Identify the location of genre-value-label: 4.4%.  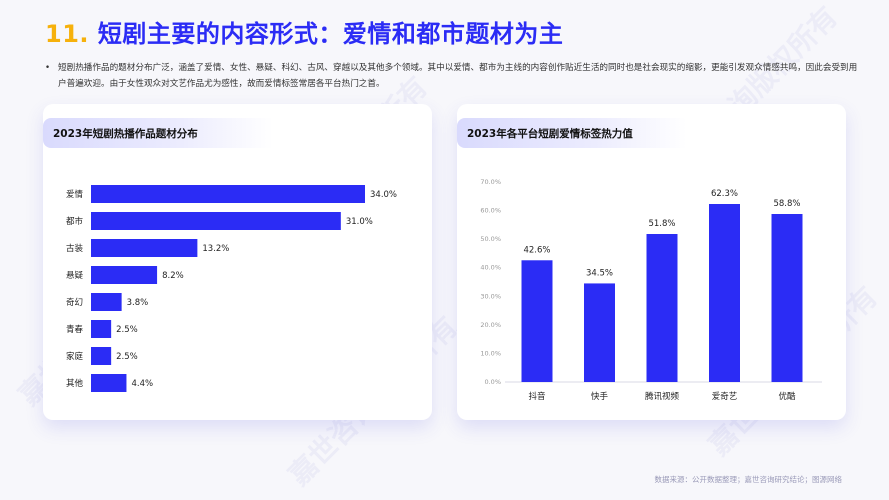
(142, 384).